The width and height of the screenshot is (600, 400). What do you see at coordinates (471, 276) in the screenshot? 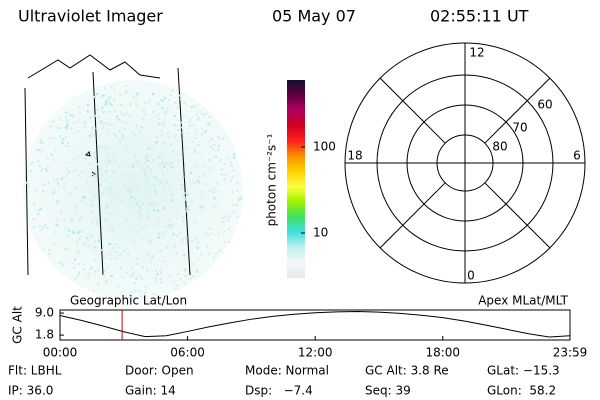
I see `mlt-label: 0` at bounding box center [471, 276].